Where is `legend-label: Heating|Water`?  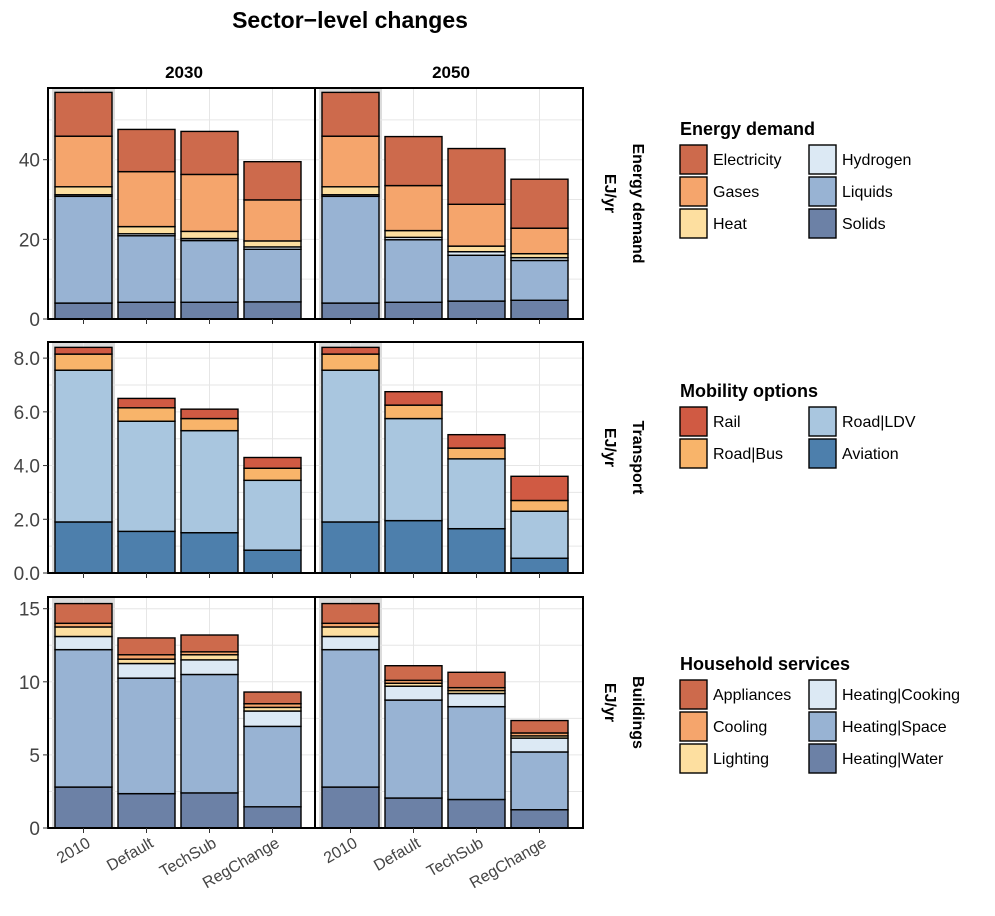
legend-label: Heating|Water is located at coordinates (893, 759).